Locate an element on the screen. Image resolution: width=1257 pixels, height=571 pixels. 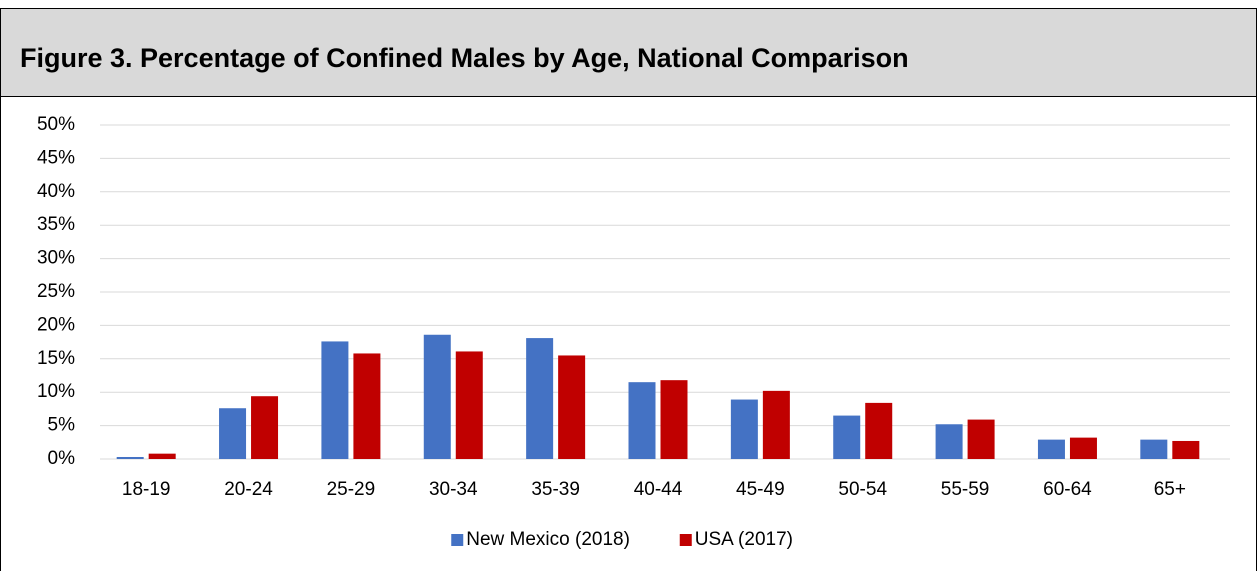
y-tick-label: 45% is located at coordinates (56, 157).